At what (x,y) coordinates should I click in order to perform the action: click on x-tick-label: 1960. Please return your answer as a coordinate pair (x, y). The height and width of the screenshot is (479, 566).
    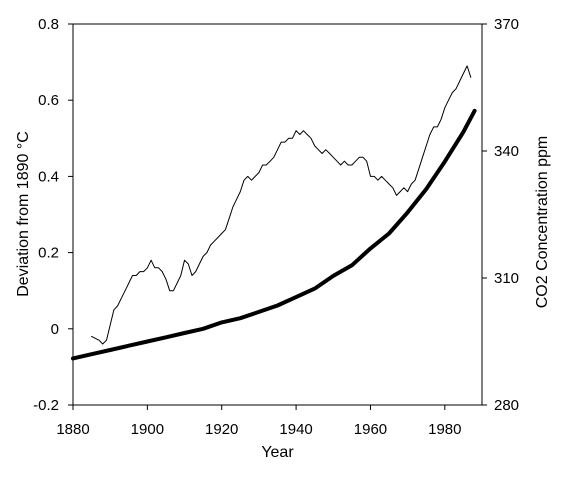
    Looking at the image, I should click on (370, 429).